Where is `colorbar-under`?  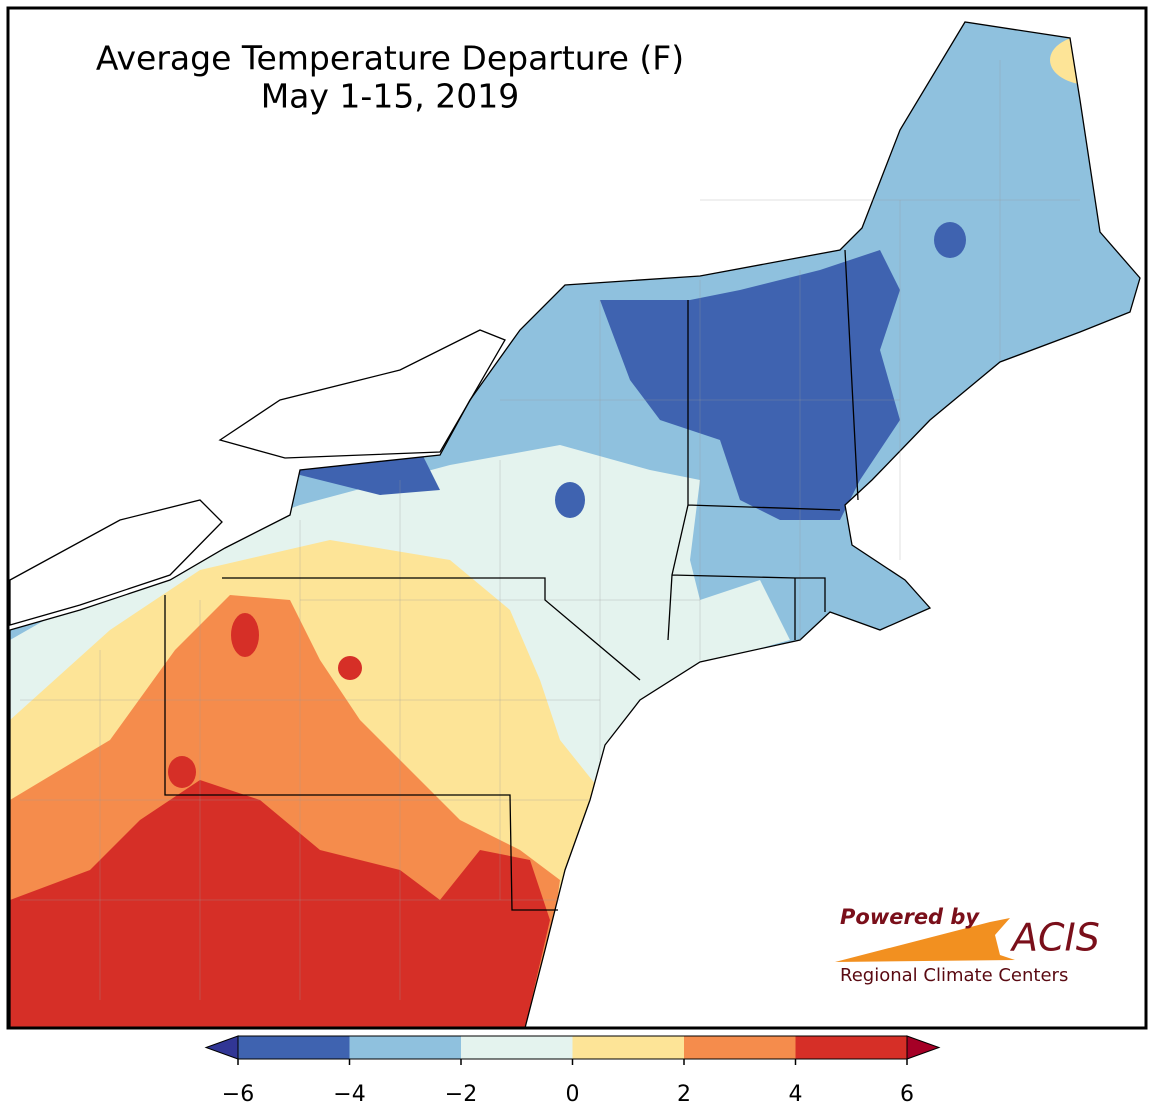
colorbar-under is located at coordinates (221, 1047).